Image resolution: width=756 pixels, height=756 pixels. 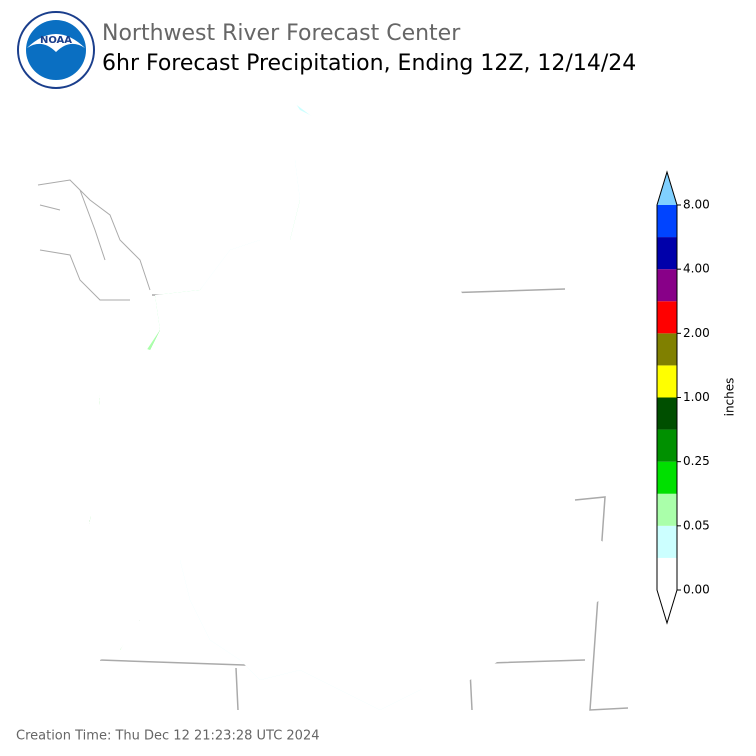 I want to click on colorbar-tick-label: 2.00, so click(x=696, y=333).